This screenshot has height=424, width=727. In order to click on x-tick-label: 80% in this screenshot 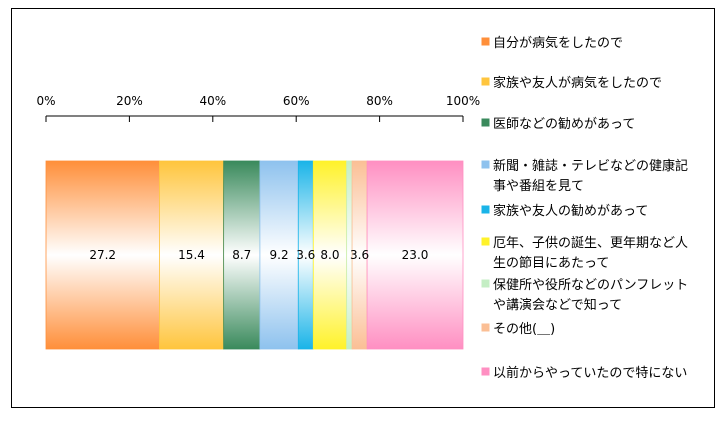, I will do `click(379, 101)`.